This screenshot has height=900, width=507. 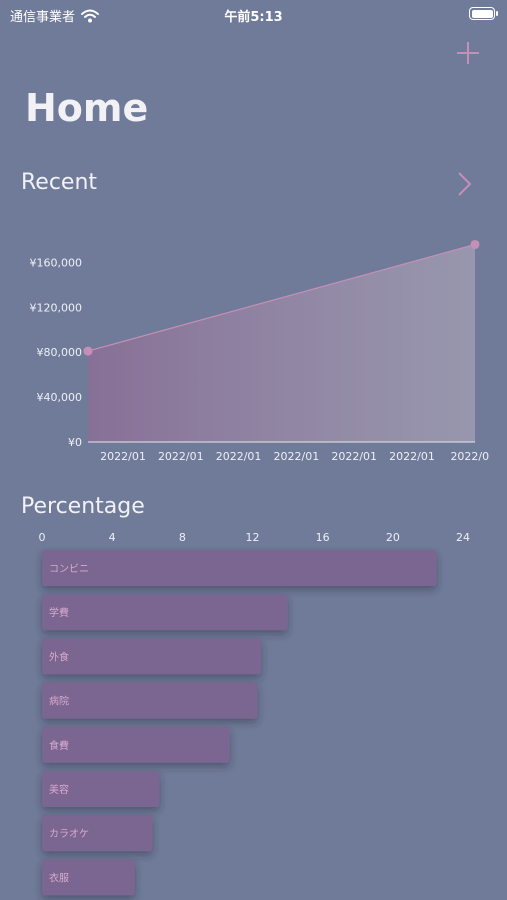 I want to click on recent-section-title: Recent, so click(x=59, y=182).